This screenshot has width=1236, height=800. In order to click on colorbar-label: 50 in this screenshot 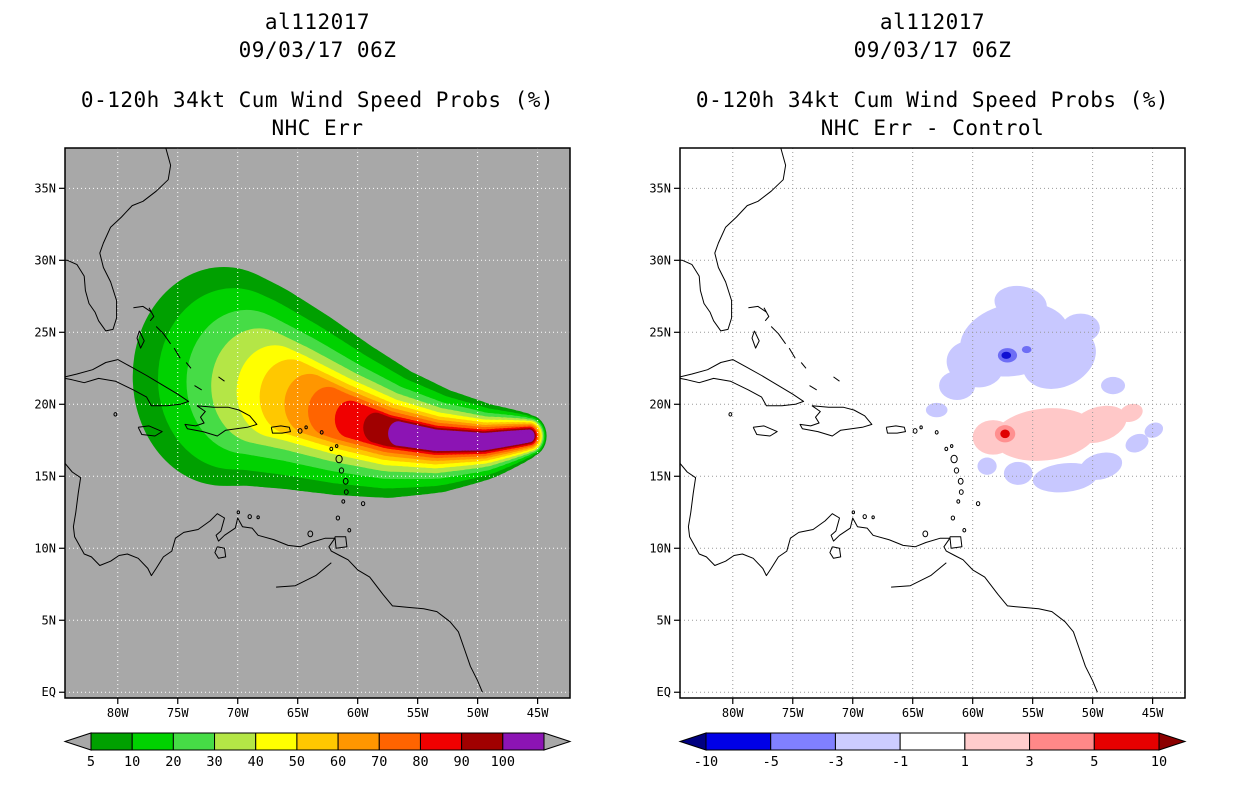, I will do `click(297, 762)`.